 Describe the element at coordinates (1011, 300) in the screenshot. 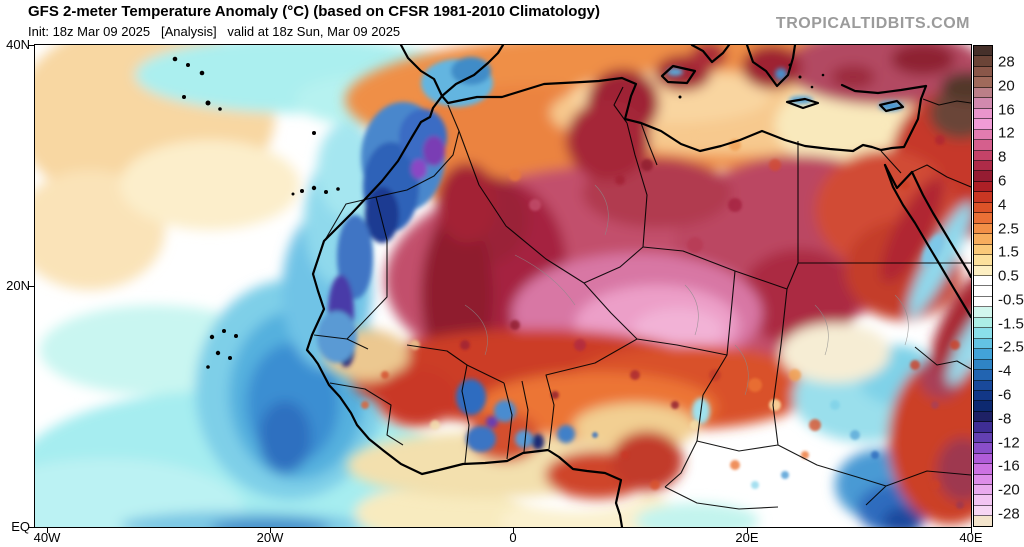

I see `colorbar-tick-label: -0.5` at that location.